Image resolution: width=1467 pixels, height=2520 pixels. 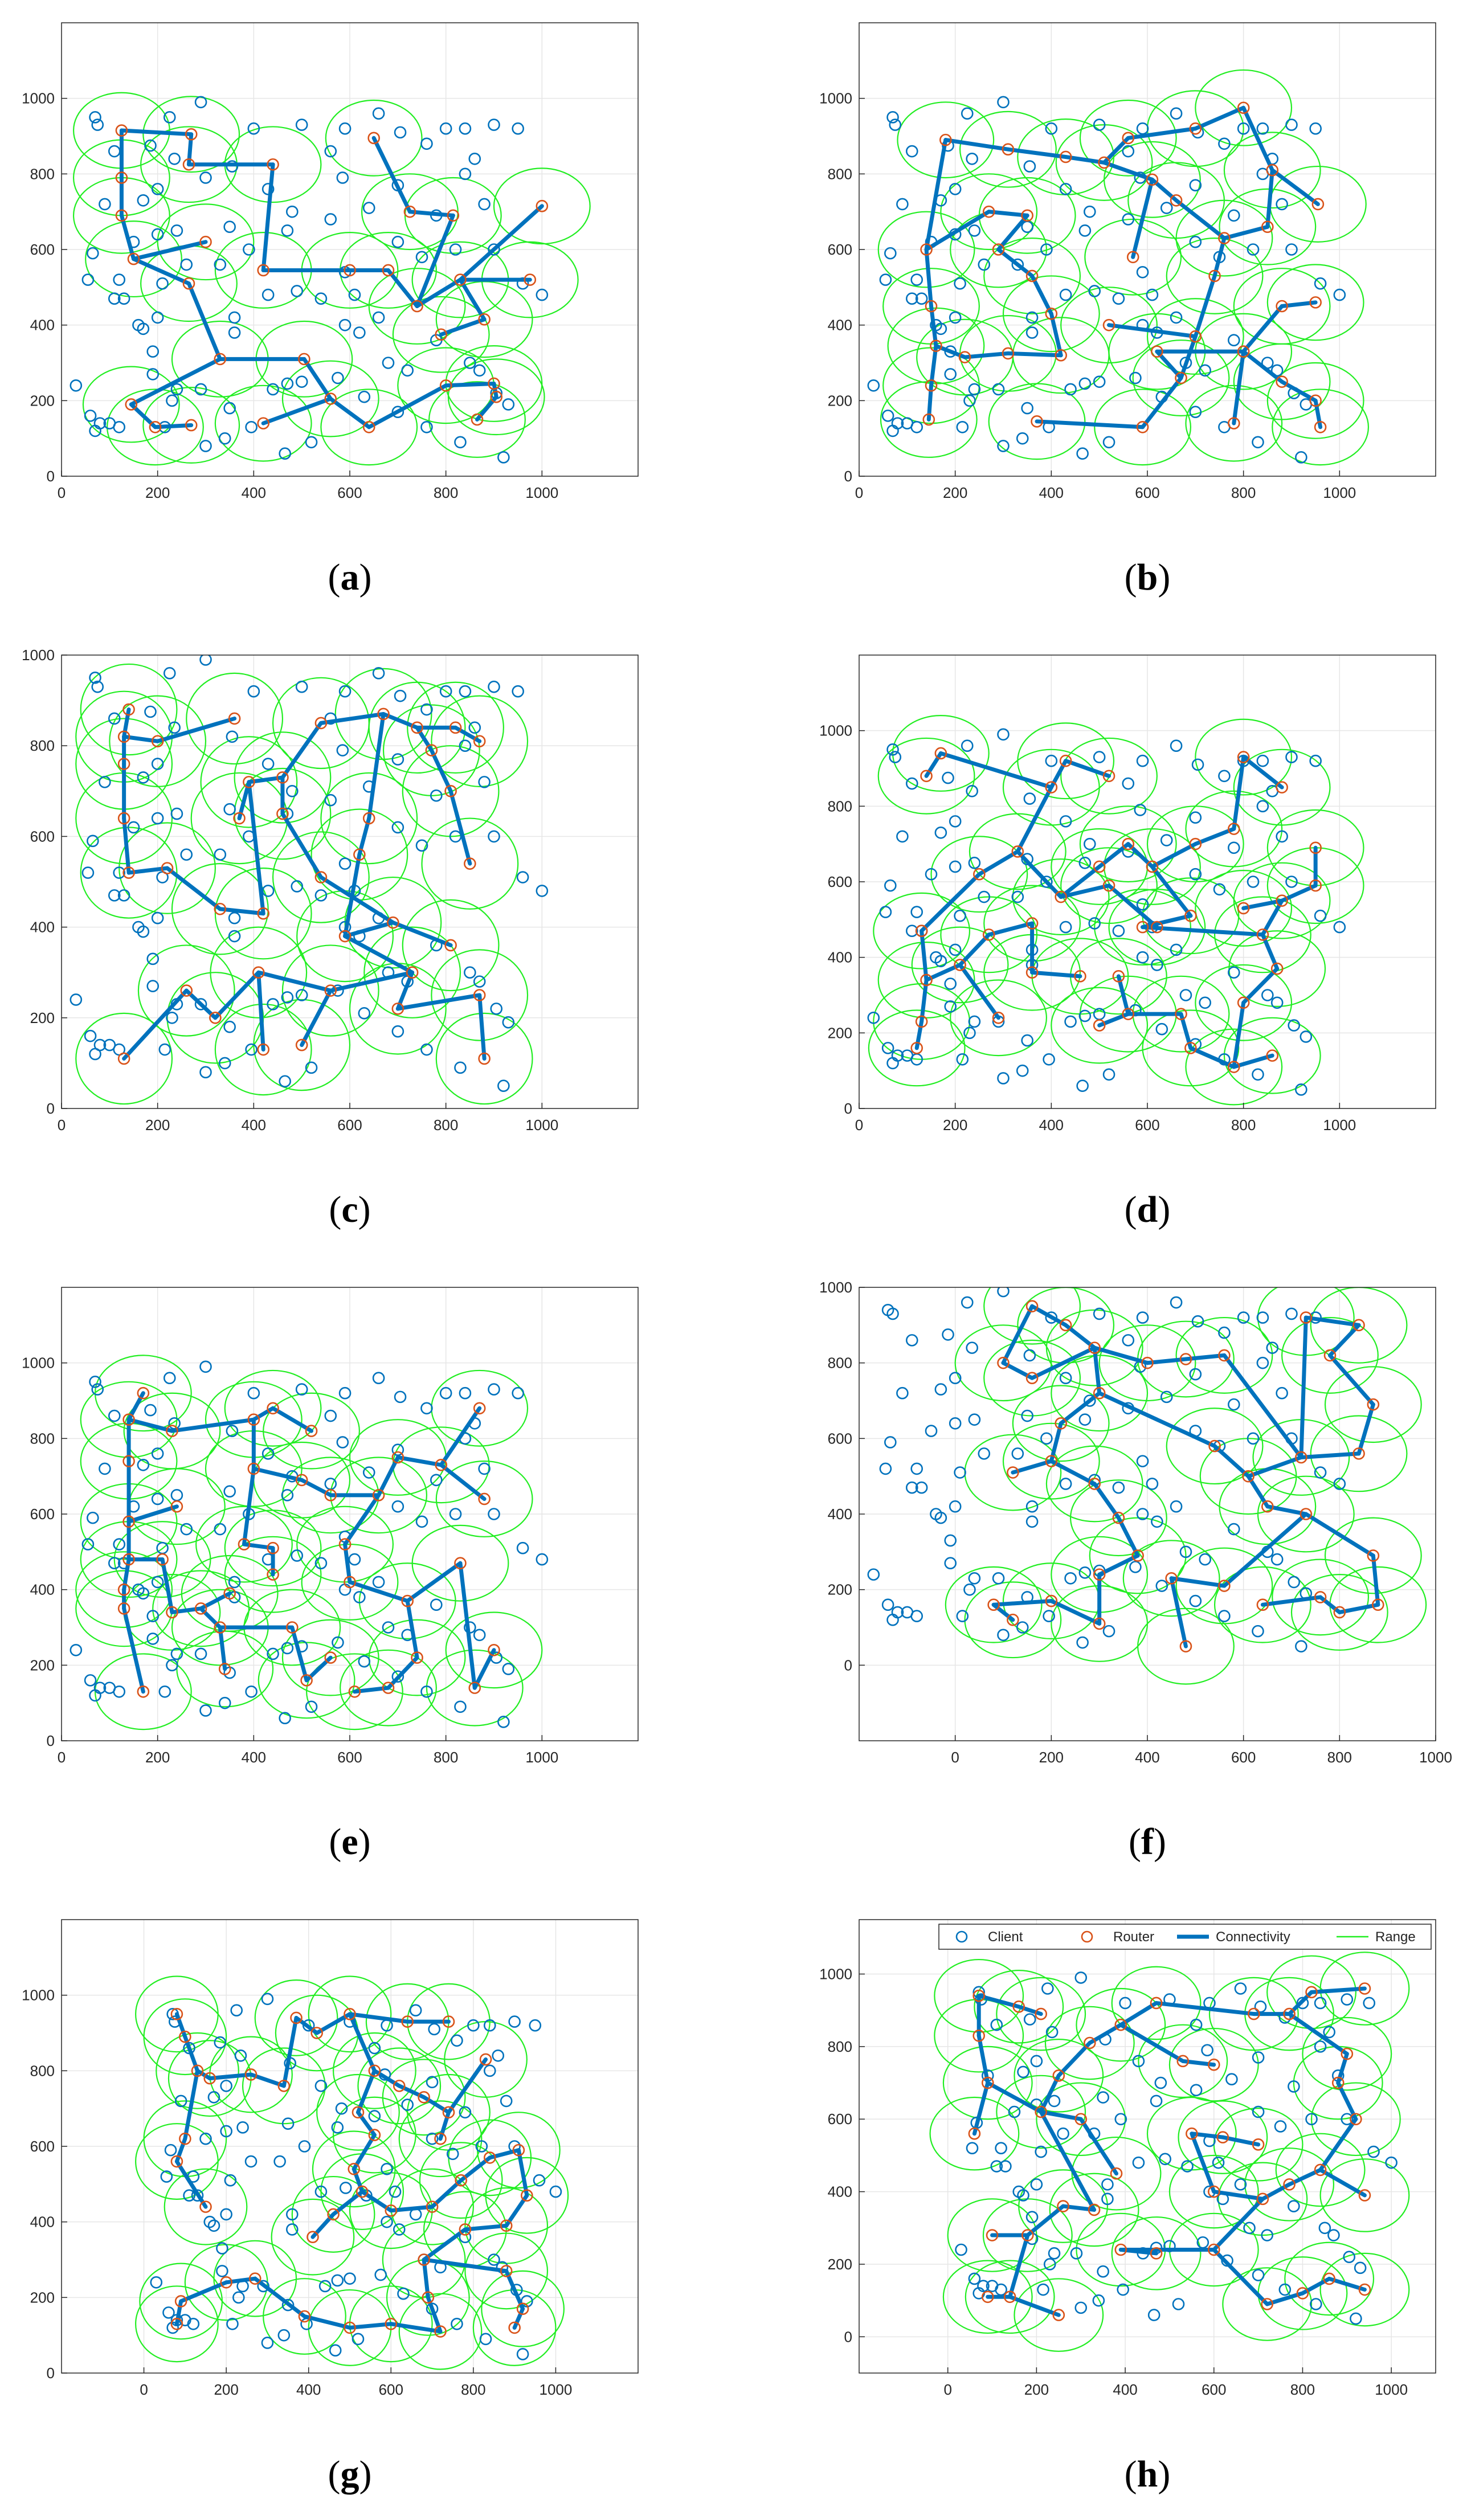 What do you see at coordinates (352, 2172) in the screenshot?
I see `plot-content` at bounding box center [352, 2172].